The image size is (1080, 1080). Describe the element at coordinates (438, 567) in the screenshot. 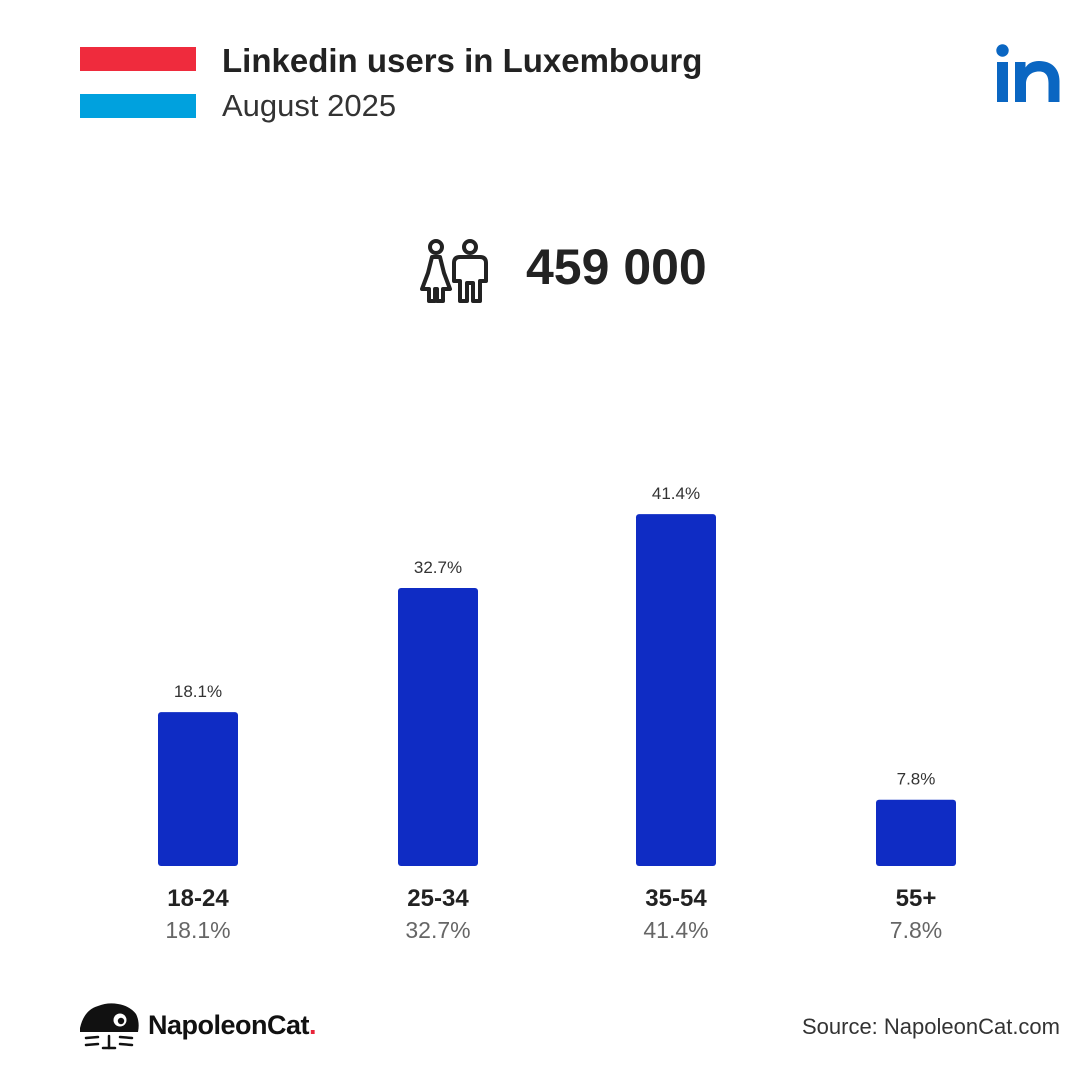

I see `bar-value-label: 32.7%` at that location.